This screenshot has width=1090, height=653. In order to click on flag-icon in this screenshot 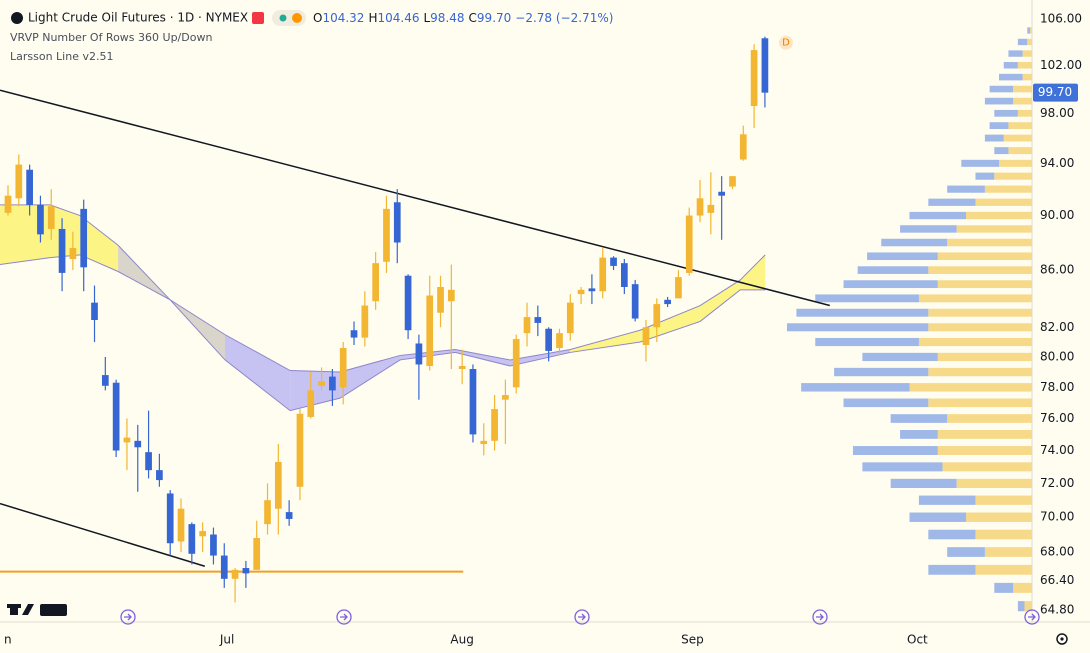, I will do `click(258, 18)`.